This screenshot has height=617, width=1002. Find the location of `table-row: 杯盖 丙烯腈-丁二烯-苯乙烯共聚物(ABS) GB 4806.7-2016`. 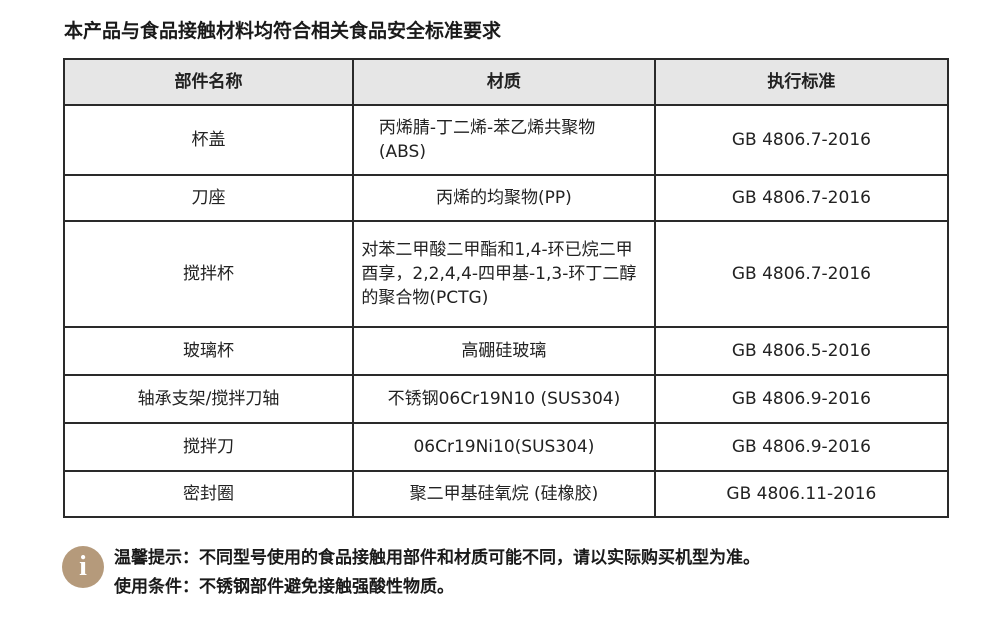

table-row: 杯盖 丙烯腈-丁二烯-苯乙烯共聚物(ABS) GB 4806.7-2016 is located at coordinates (506, 140).